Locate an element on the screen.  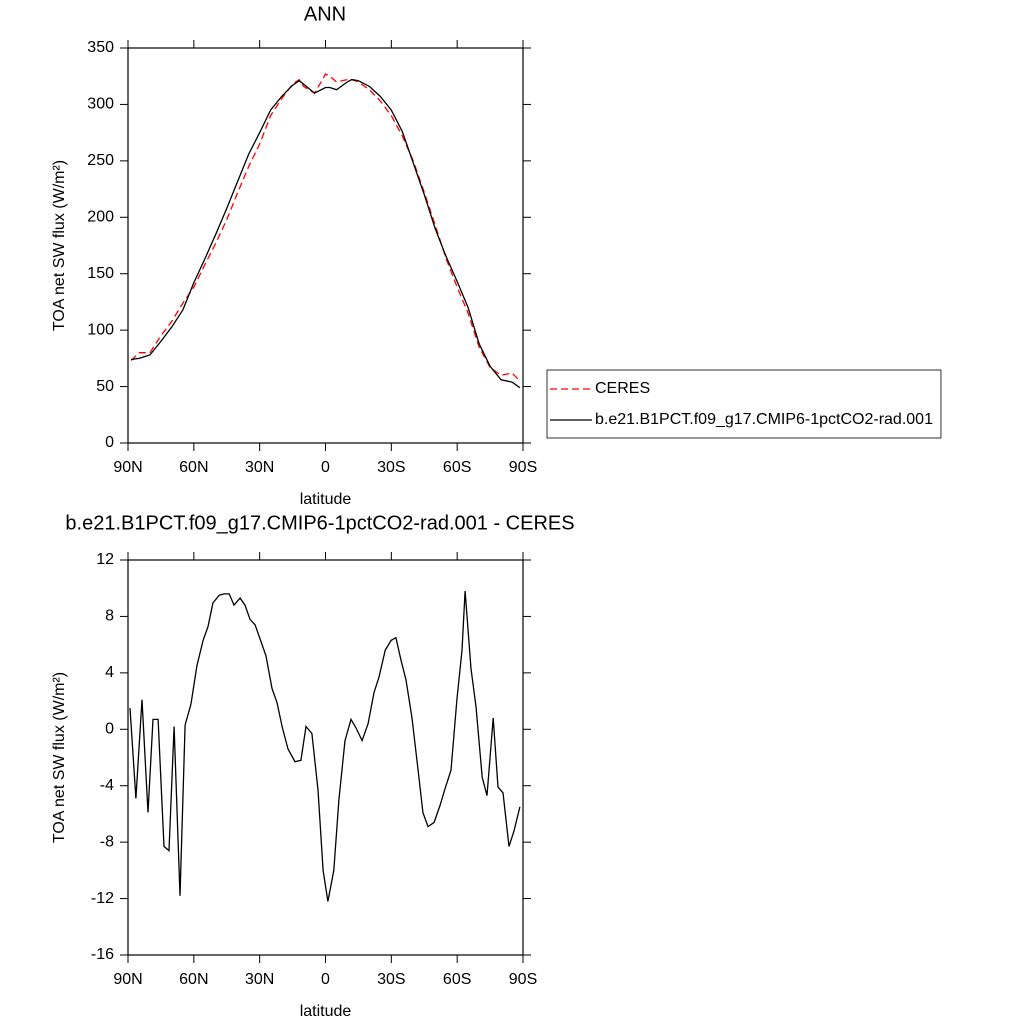
y-tick-label: -4 is located at coordinates (107, 785).